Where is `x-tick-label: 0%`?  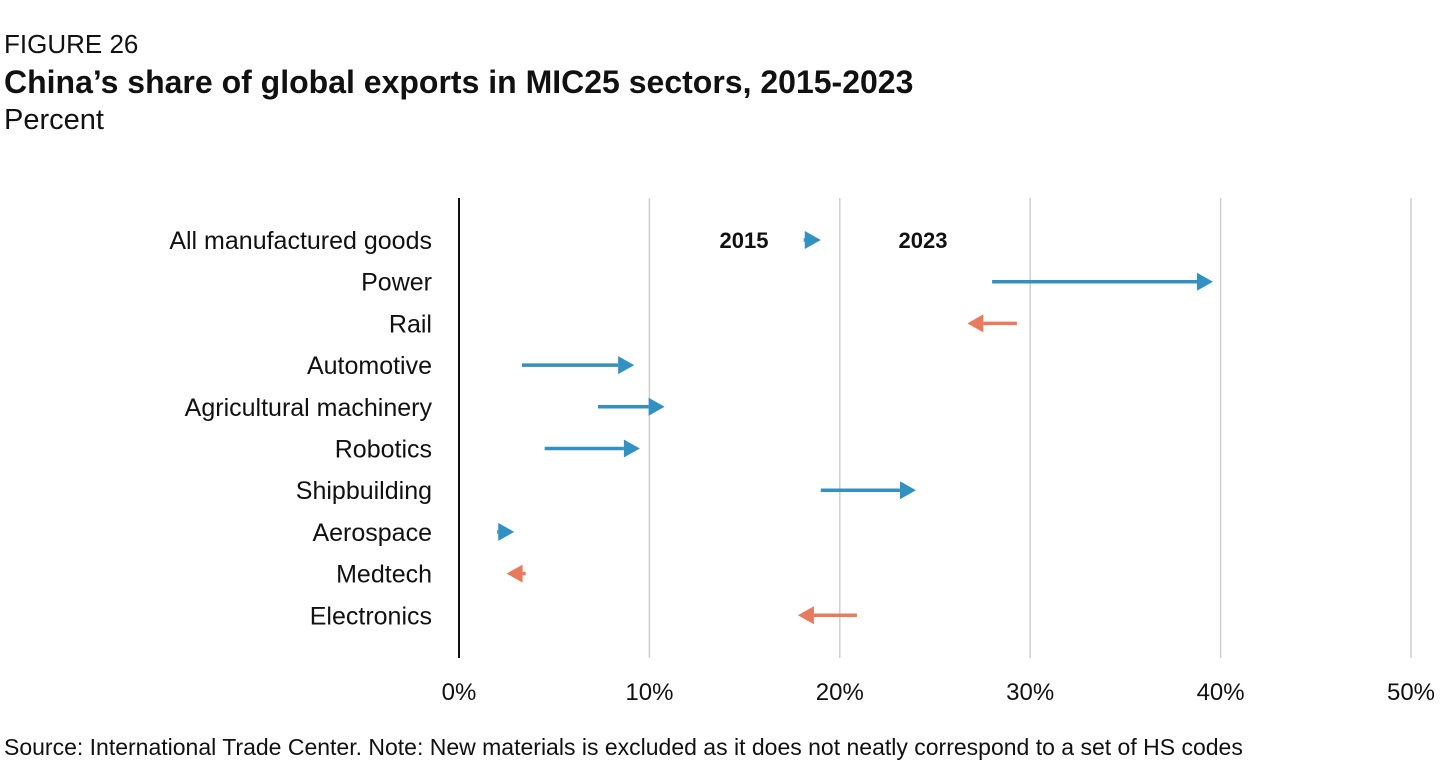 x-tick-label: 0% is located at coordinates (459, 692).